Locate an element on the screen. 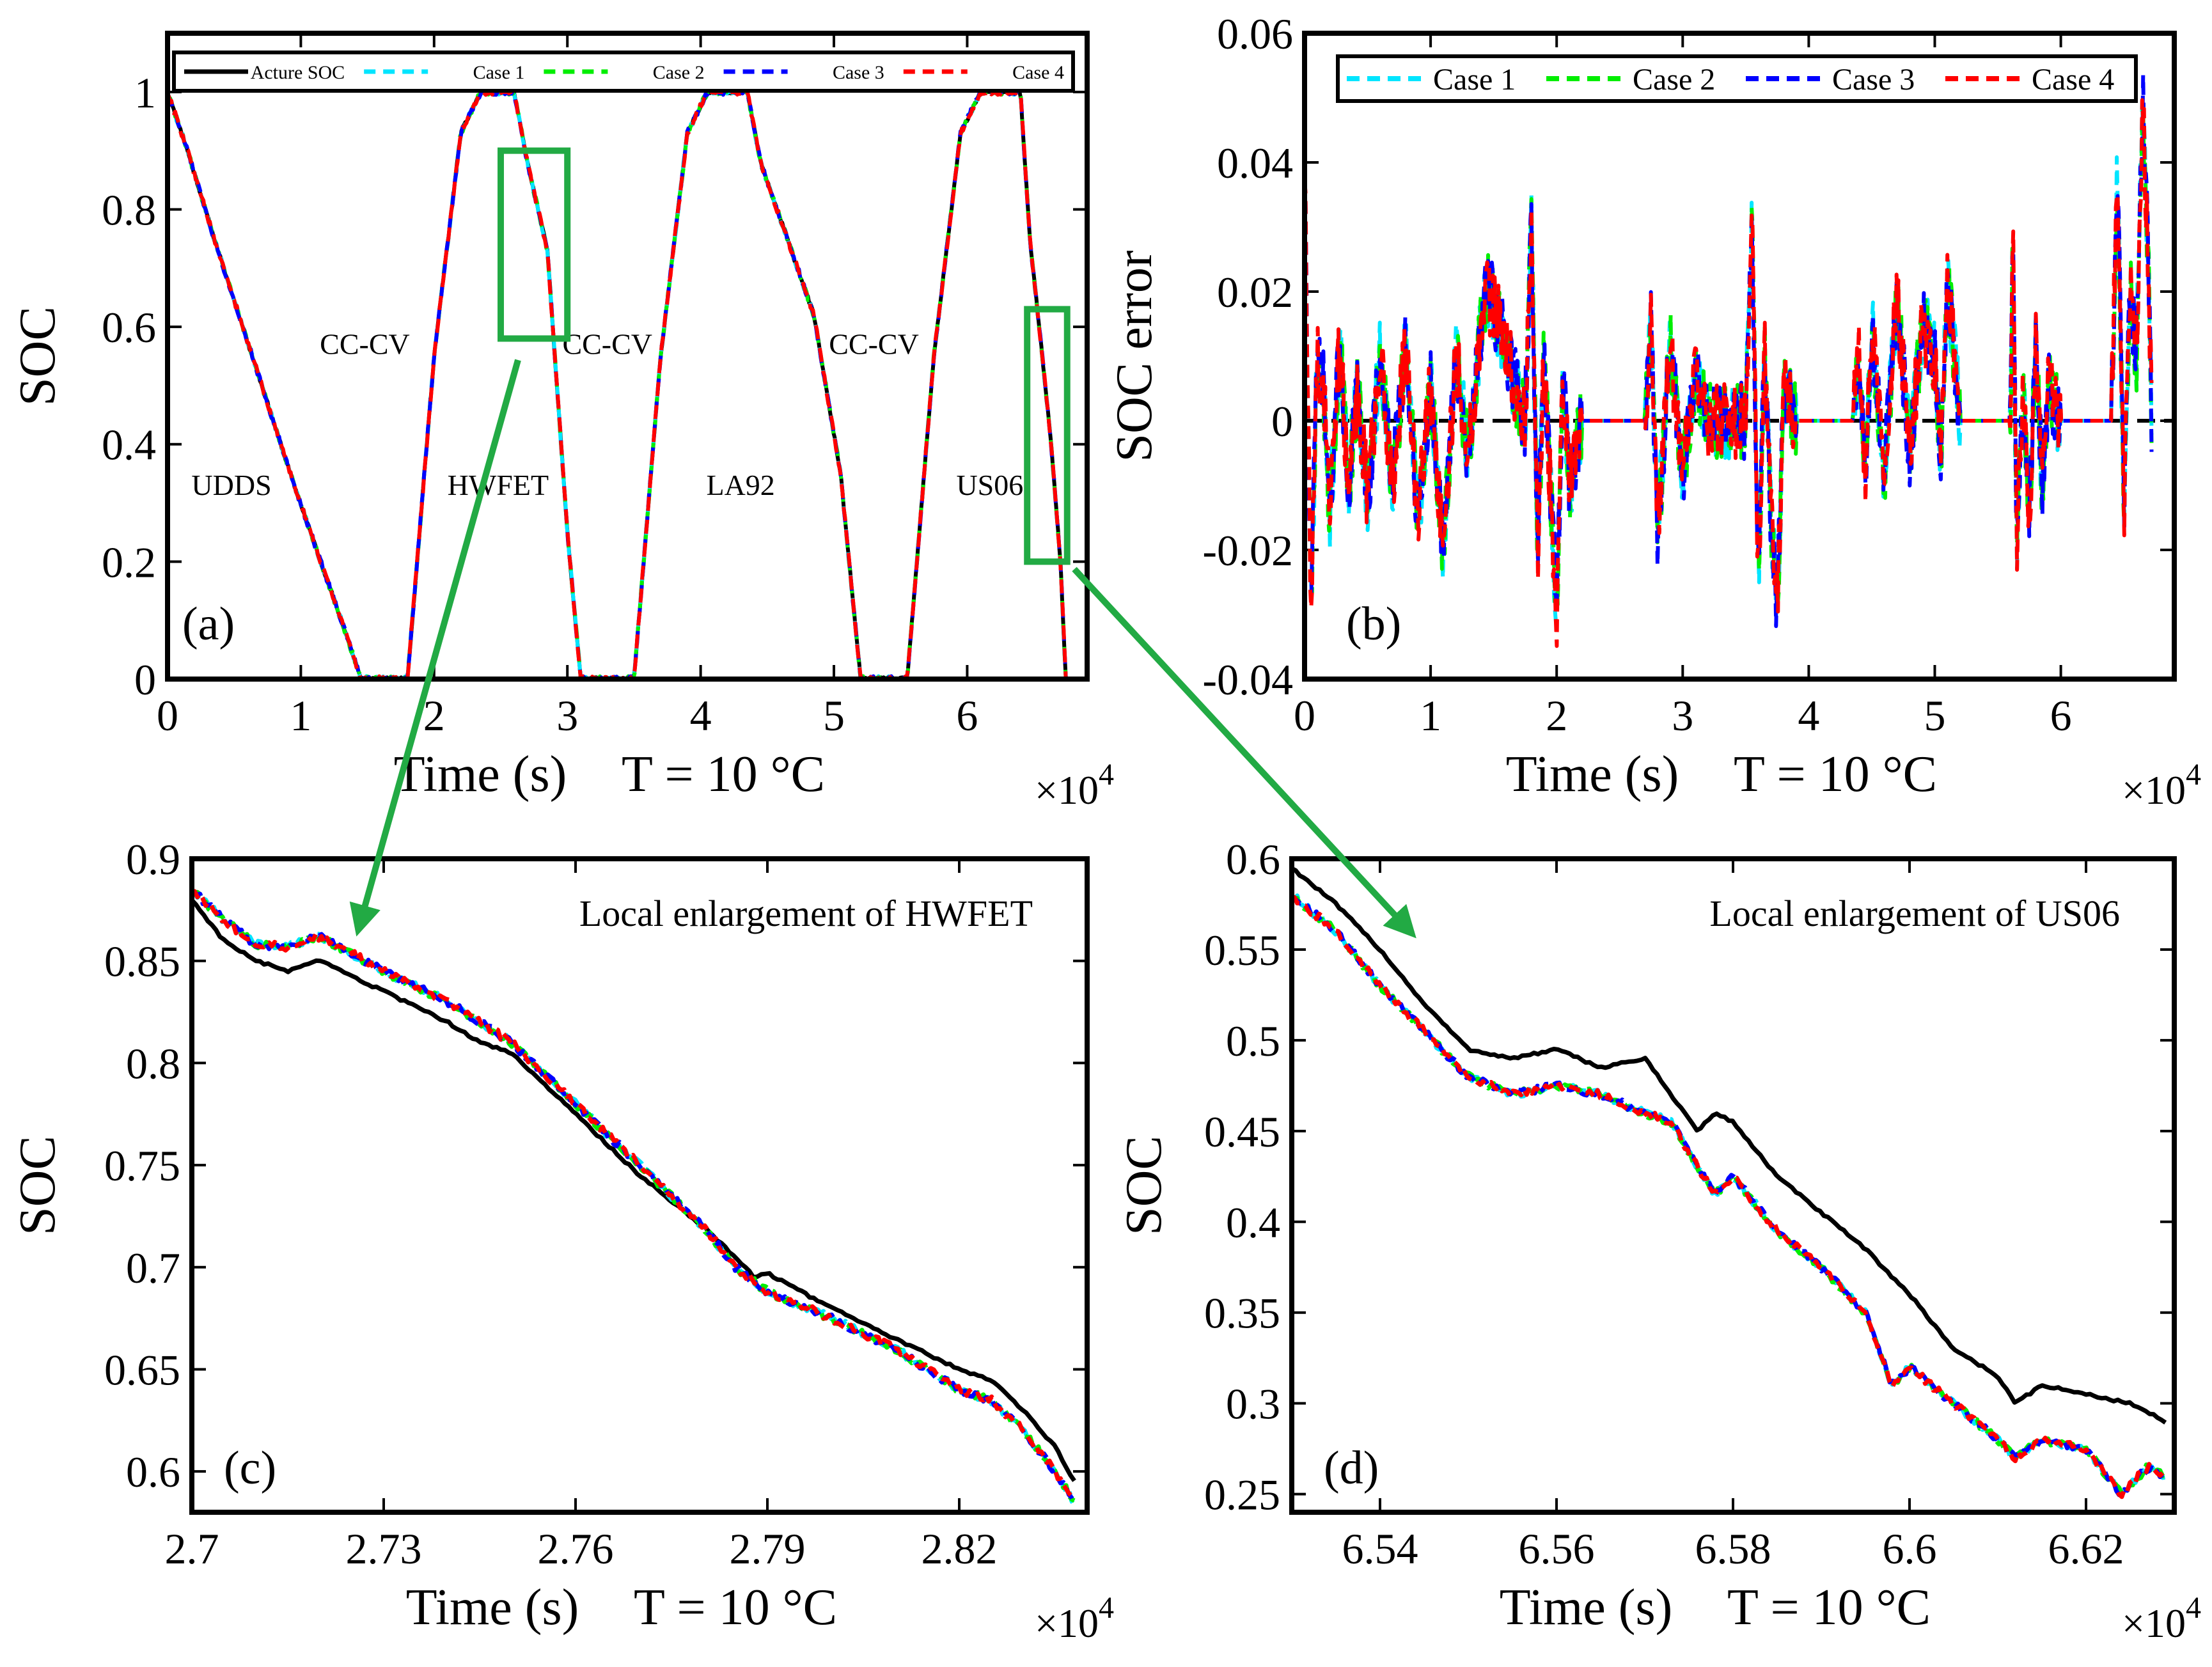 This screenshot has height=1667, width=2212. x-tick-label: 2 is located at coordinates (434, 716).